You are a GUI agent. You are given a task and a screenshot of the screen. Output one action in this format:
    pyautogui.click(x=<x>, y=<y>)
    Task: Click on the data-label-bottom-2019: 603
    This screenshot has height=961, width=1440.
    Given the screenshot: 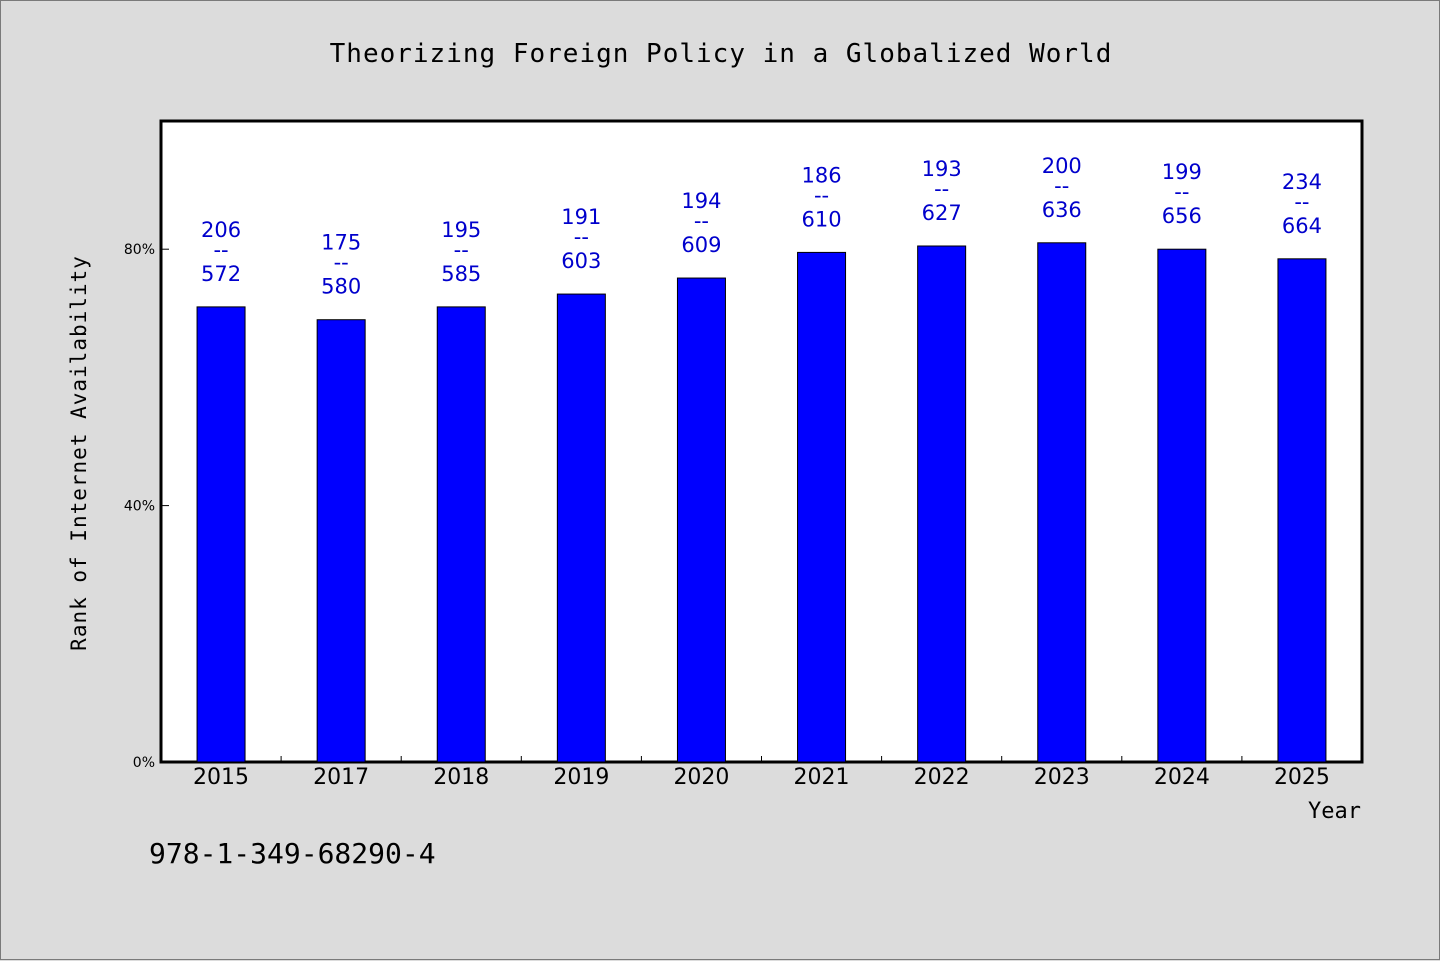 What is the action you would take?
    pyautogui.click(x=581, y=261)
    